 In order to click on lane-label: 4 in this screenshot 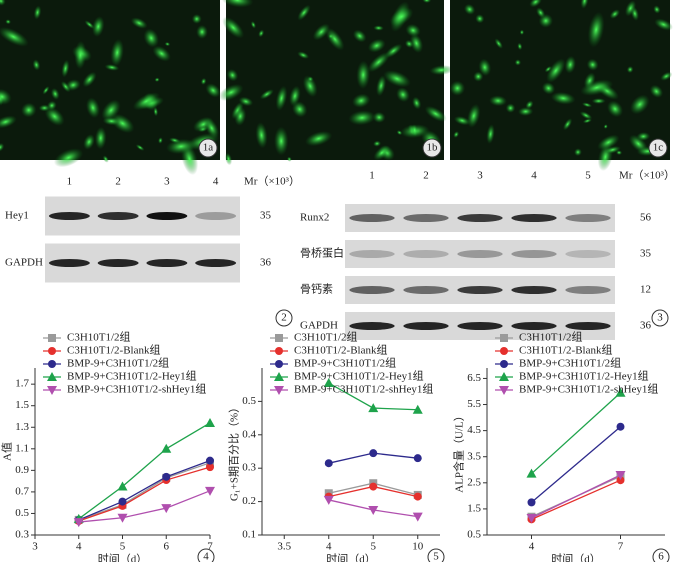, I will do `click(216, 182)`.